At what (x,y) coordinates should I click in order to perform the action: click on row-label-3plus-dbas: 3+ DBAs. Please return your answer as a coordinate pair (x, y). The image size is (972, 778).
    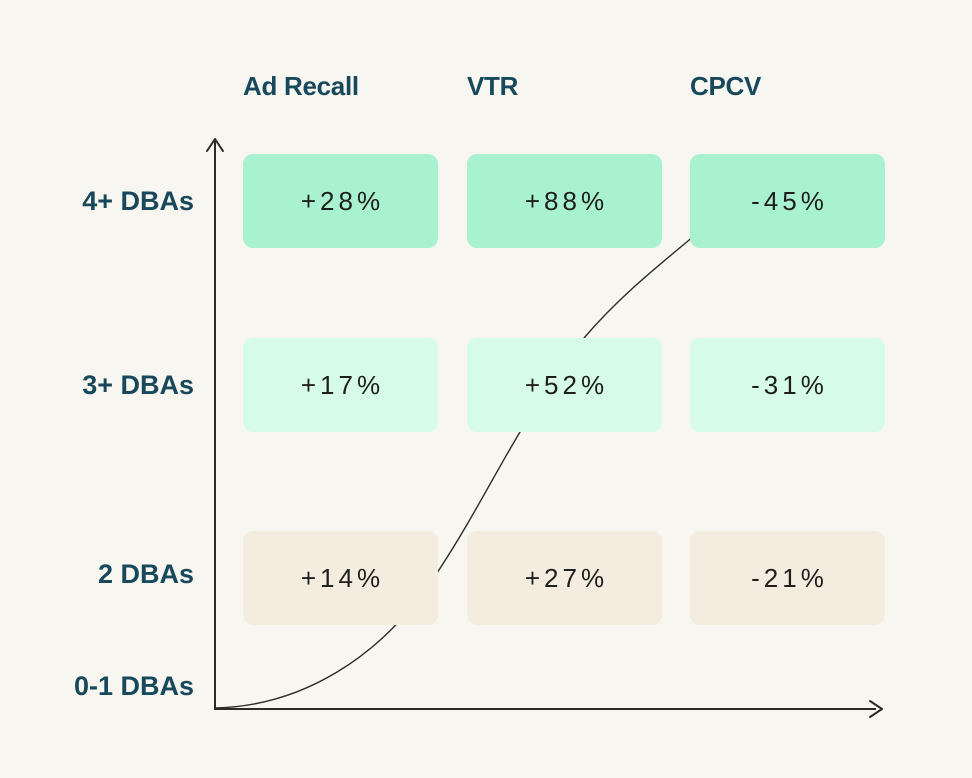
    Looking at the image, I should click on (138, 385).